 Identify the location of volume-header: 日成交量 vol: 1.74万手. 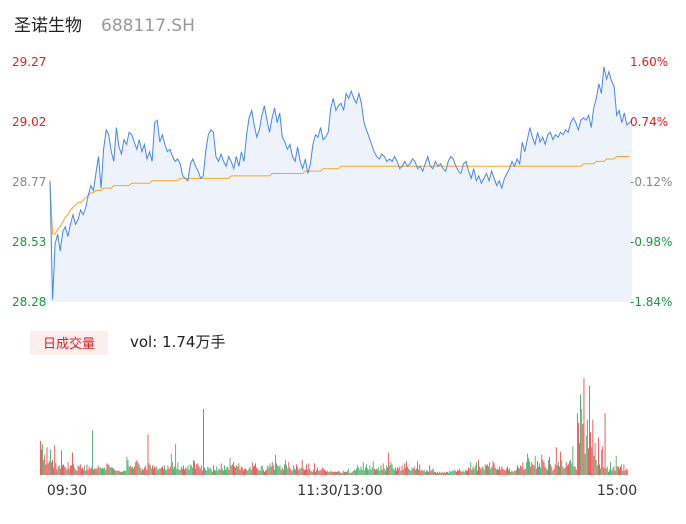
(127, 343).